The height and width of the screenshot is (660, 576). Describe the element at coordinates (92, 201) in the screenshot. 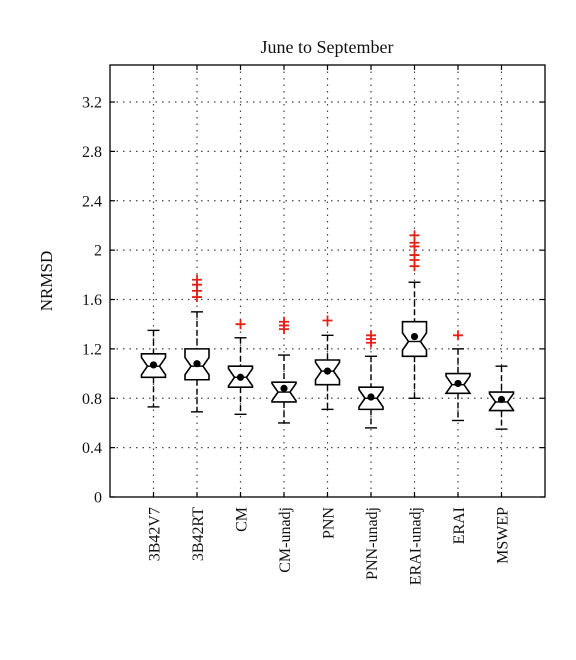

I see `y-tick-label: 2.4` at that location.